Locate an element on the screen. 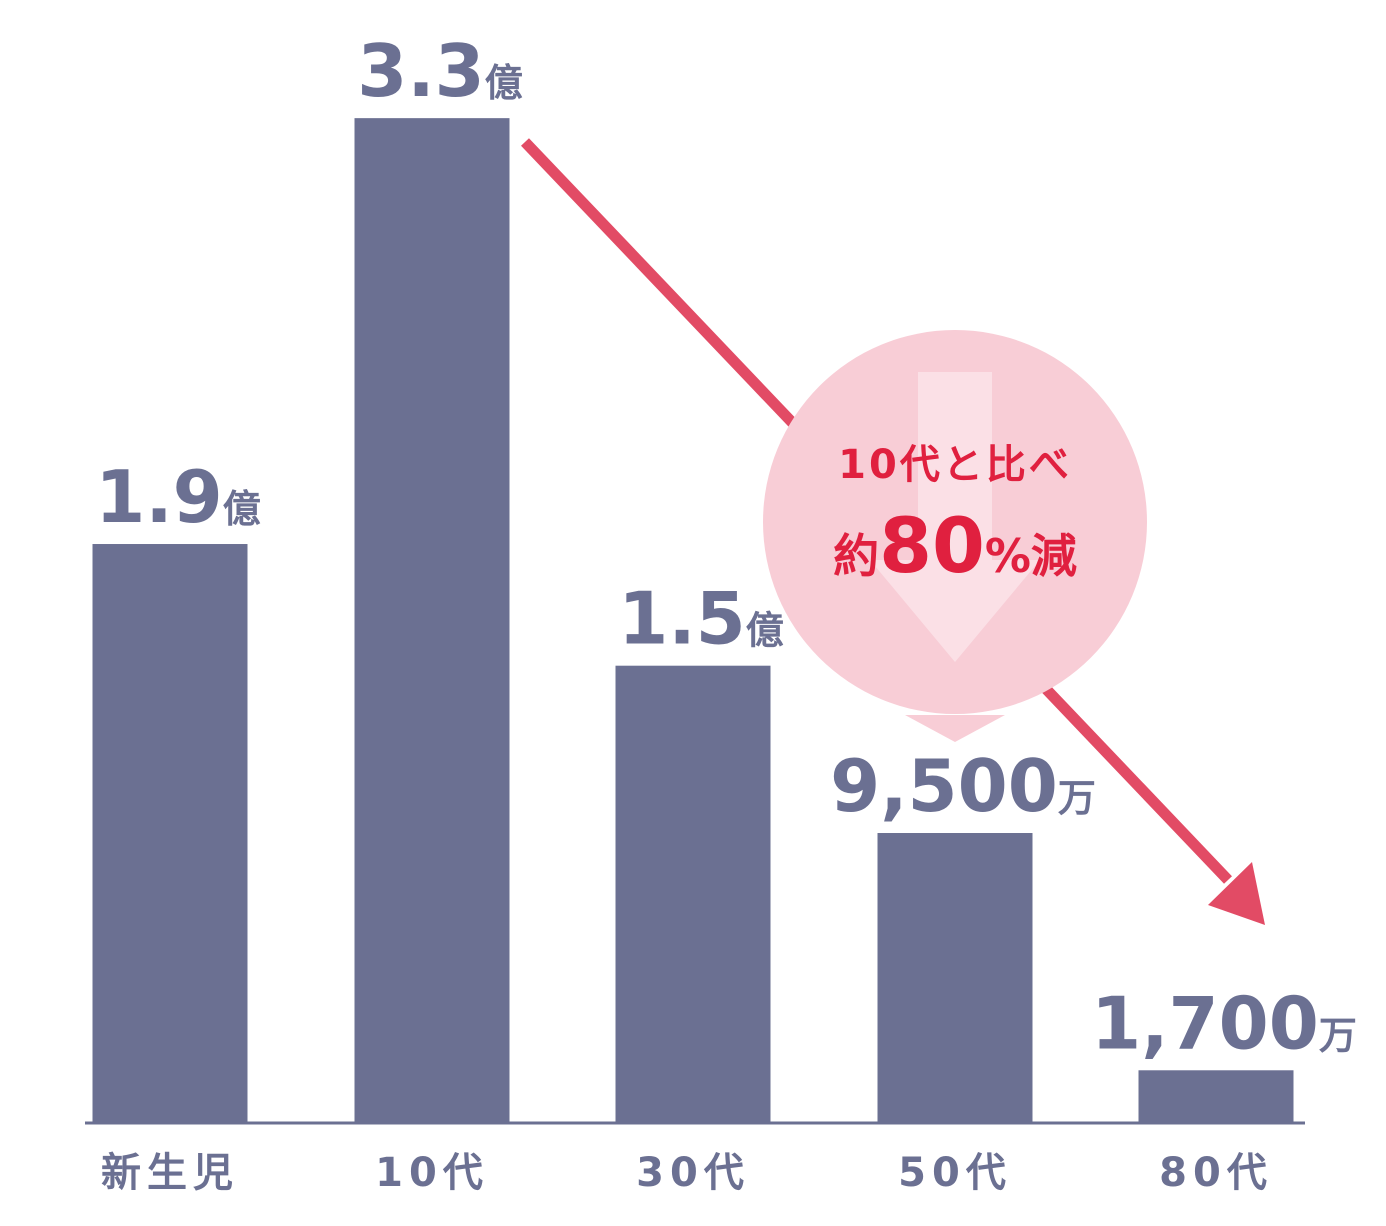 This screenshot has width=1386, height=1226. callout-bubble is located at coordinates (955, 728).